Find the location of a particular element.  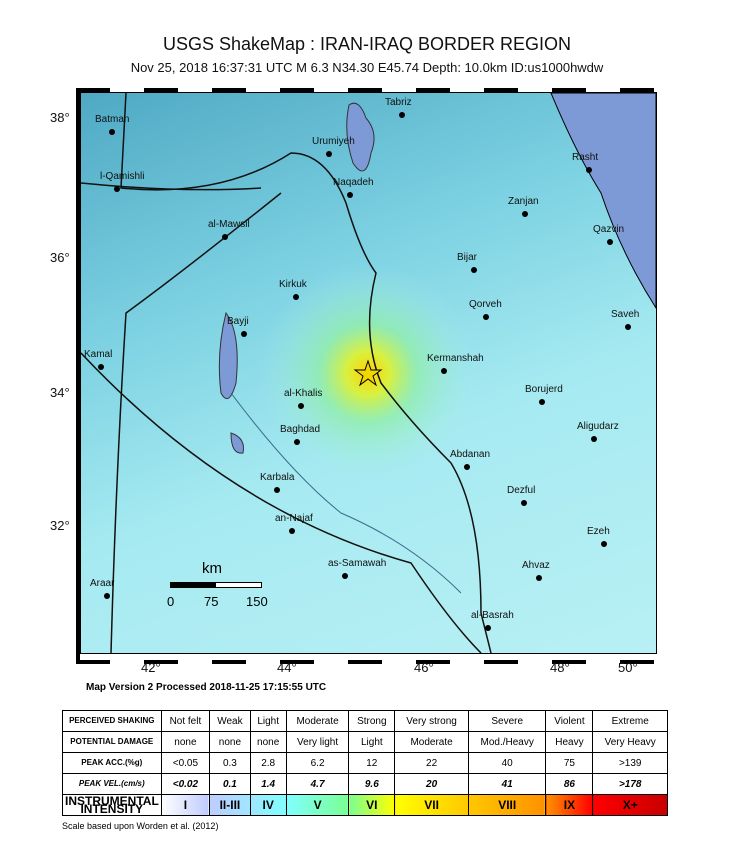

legend-note: Scale based upon Worden et al. (2012) is located at coordinates (140, 826).